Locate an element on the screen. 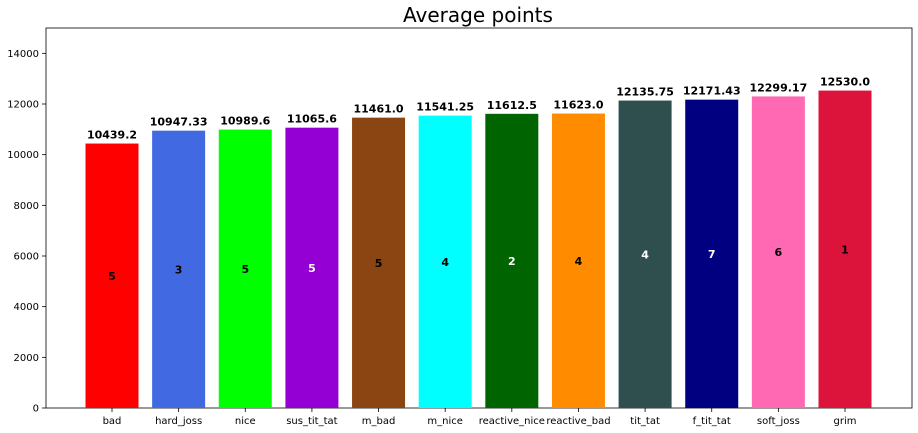  bar-value-label: 10439.2 is located at coordinates (112, 135).